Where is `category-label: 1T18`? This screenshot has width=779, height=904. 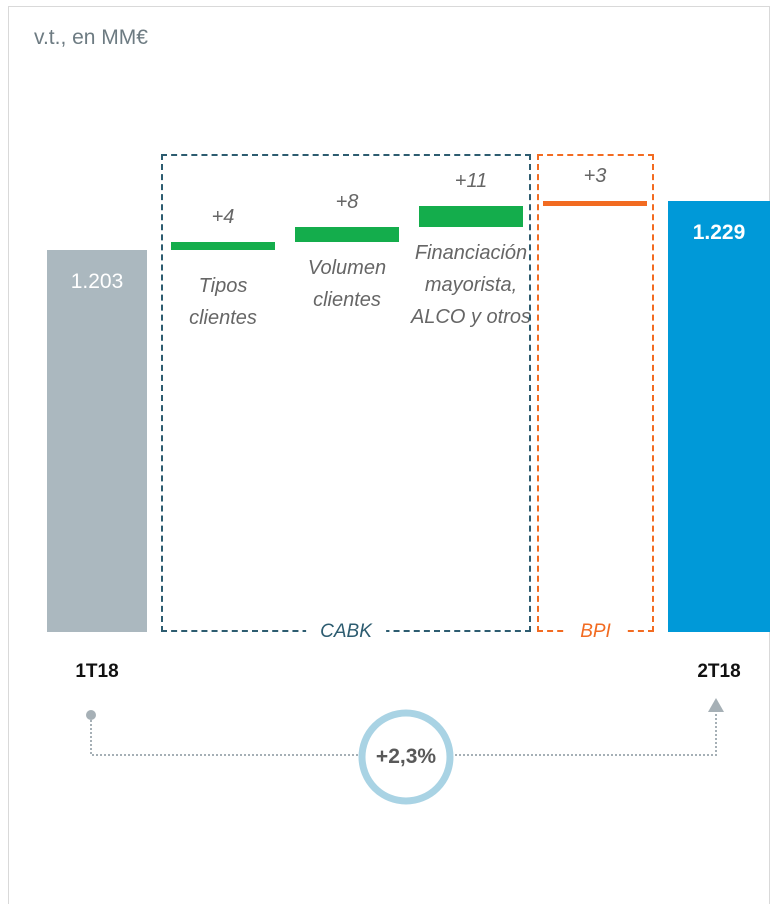
category-label: 1T18 is located at coordinates (97, 671).